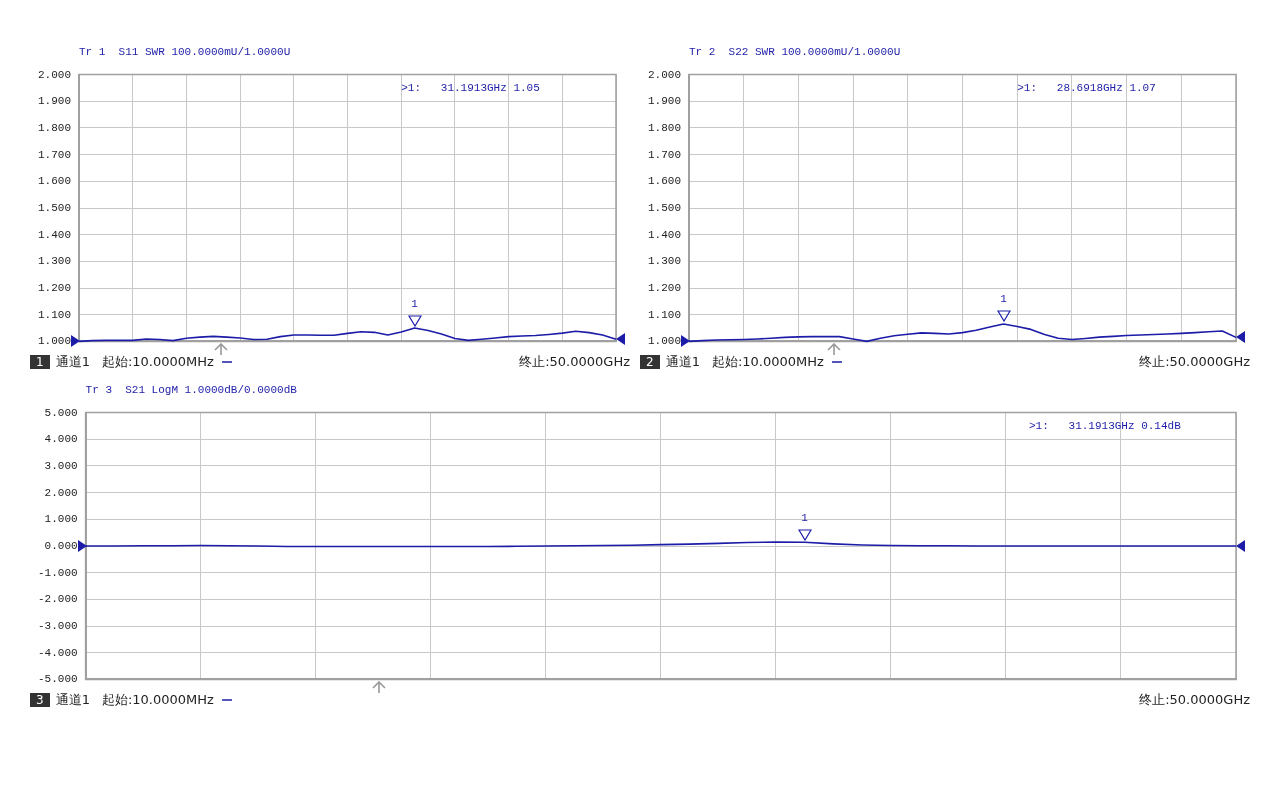  Describe the element at coordinates (58, 679) in the screenshot. I see `y-tick-label: -5.000` at that location.